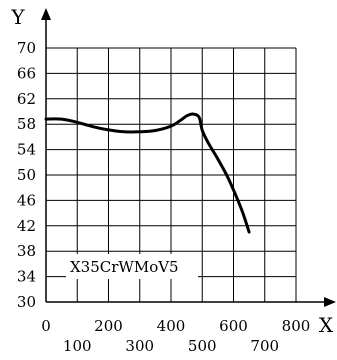 This screenshot has height=360, width=337. I want to click on x-tick-label: 500, so click(202, 346).